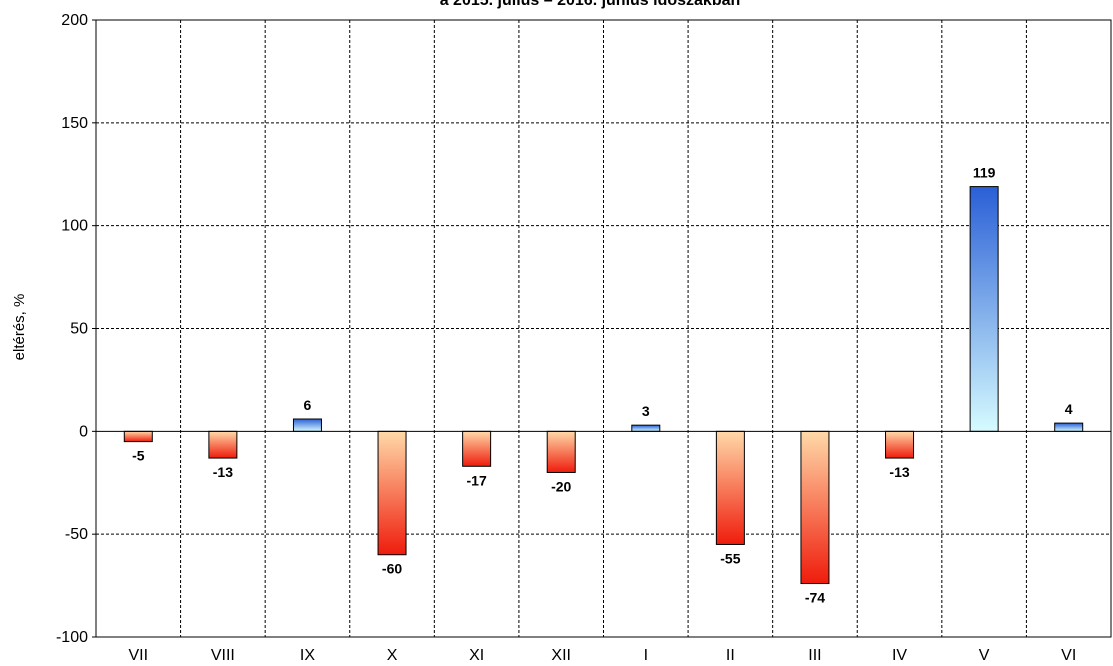  I want to click on bar-VI, so click(1069, 427).